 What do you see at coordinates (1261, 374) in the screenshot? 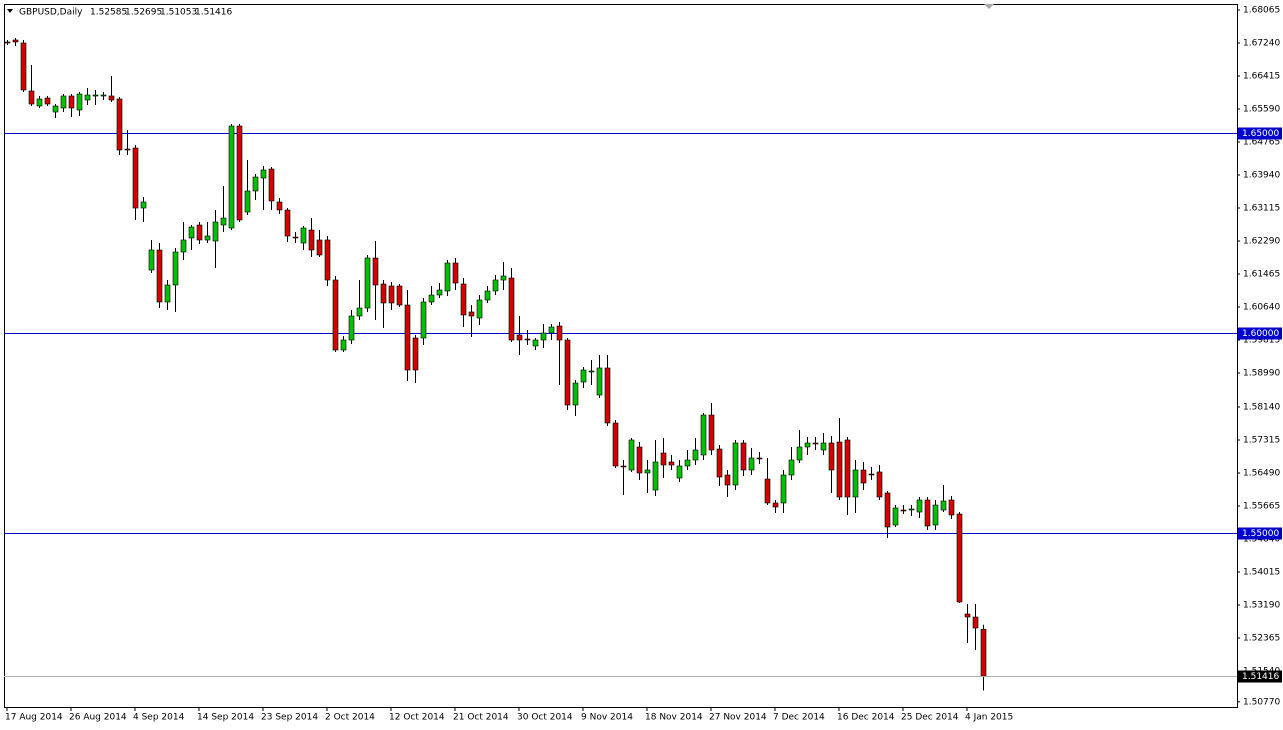
I see `y-tick-label: 1.58990` at bounding box center [1261, 374].